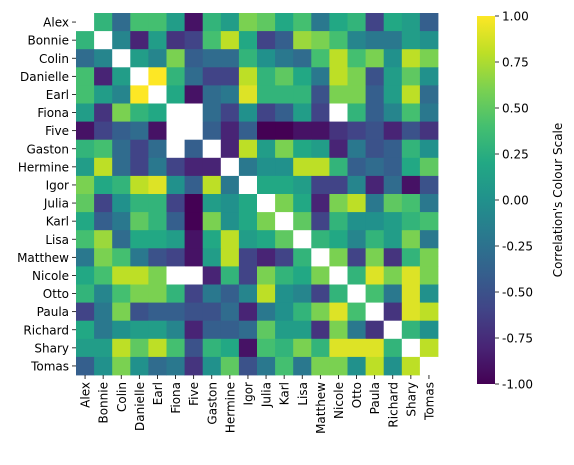 The width and height of the screenshot is (574, 465). Describe the element at coordinates (515, 17) in the screenshot. I see `colorbar-tick-label: 1.00` at that location.